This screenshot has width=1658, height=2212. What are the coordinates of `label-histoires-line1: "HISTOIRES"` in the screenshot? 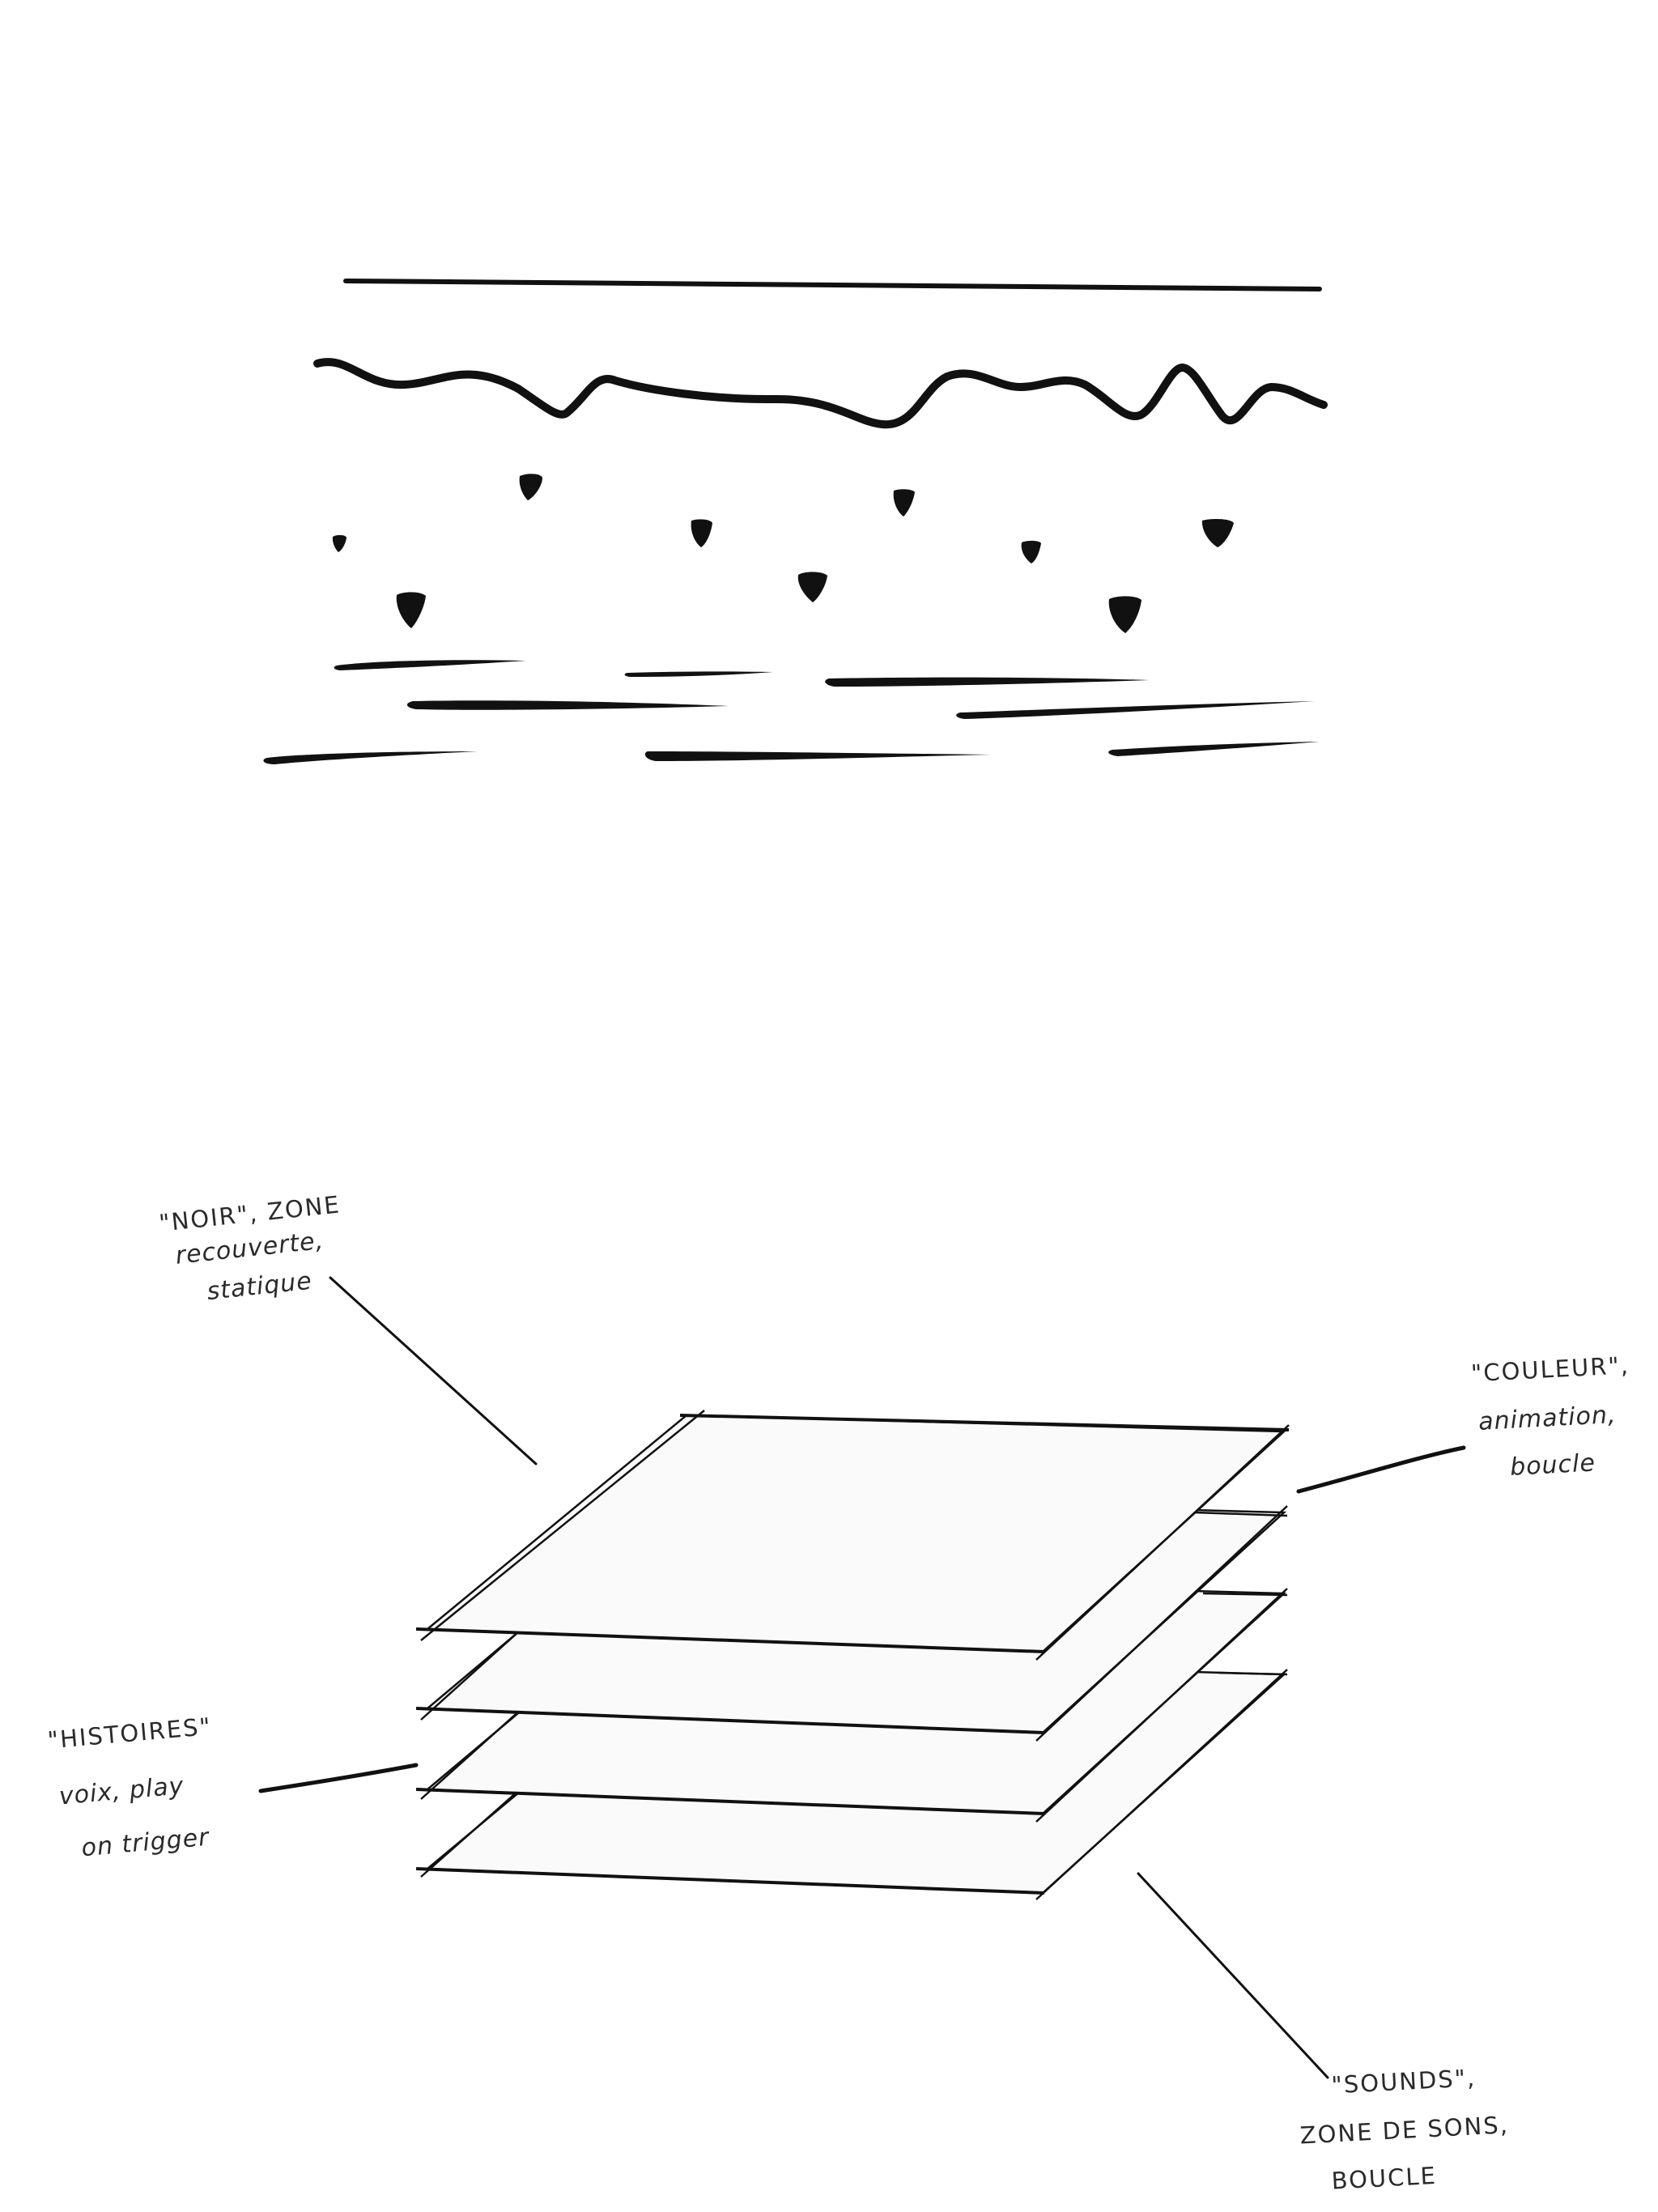 It's located at (129, 1733).